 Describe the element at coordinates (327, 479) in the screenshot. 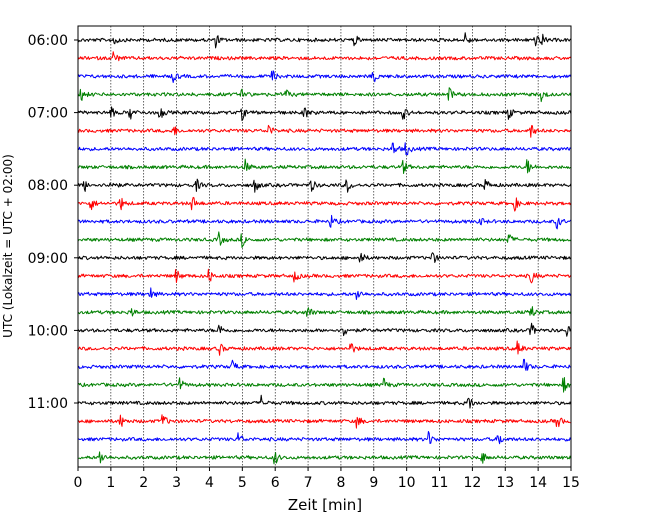

I see `x-axis-ticks: 0 1 2 3 4 5 6 7 8 9 10 11 12 13 14 15` at that location.